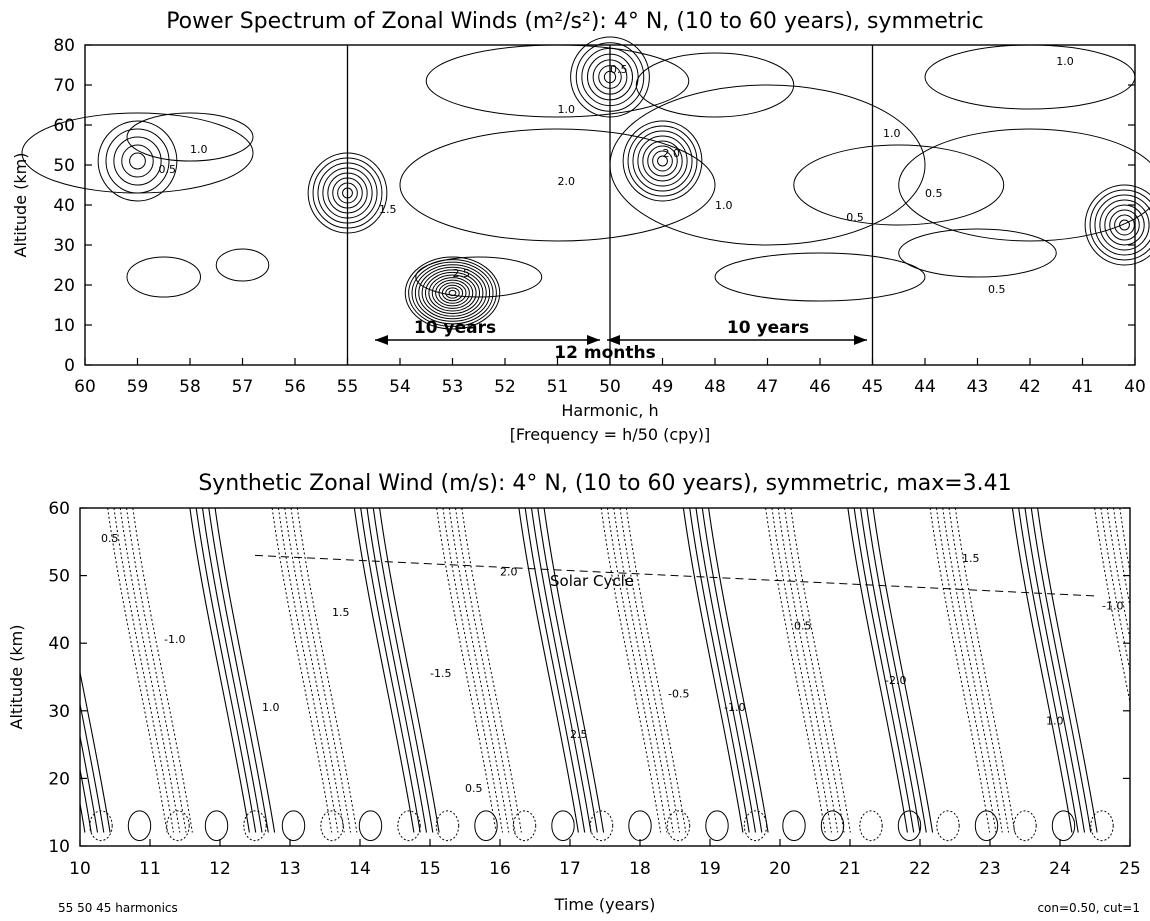 This screenshot has height=921, width=1150. What do you see at coordinates (59, 577) in the screenshot?
I see `bottom-y-tick-label: 50` at bounding box center [59, 577].